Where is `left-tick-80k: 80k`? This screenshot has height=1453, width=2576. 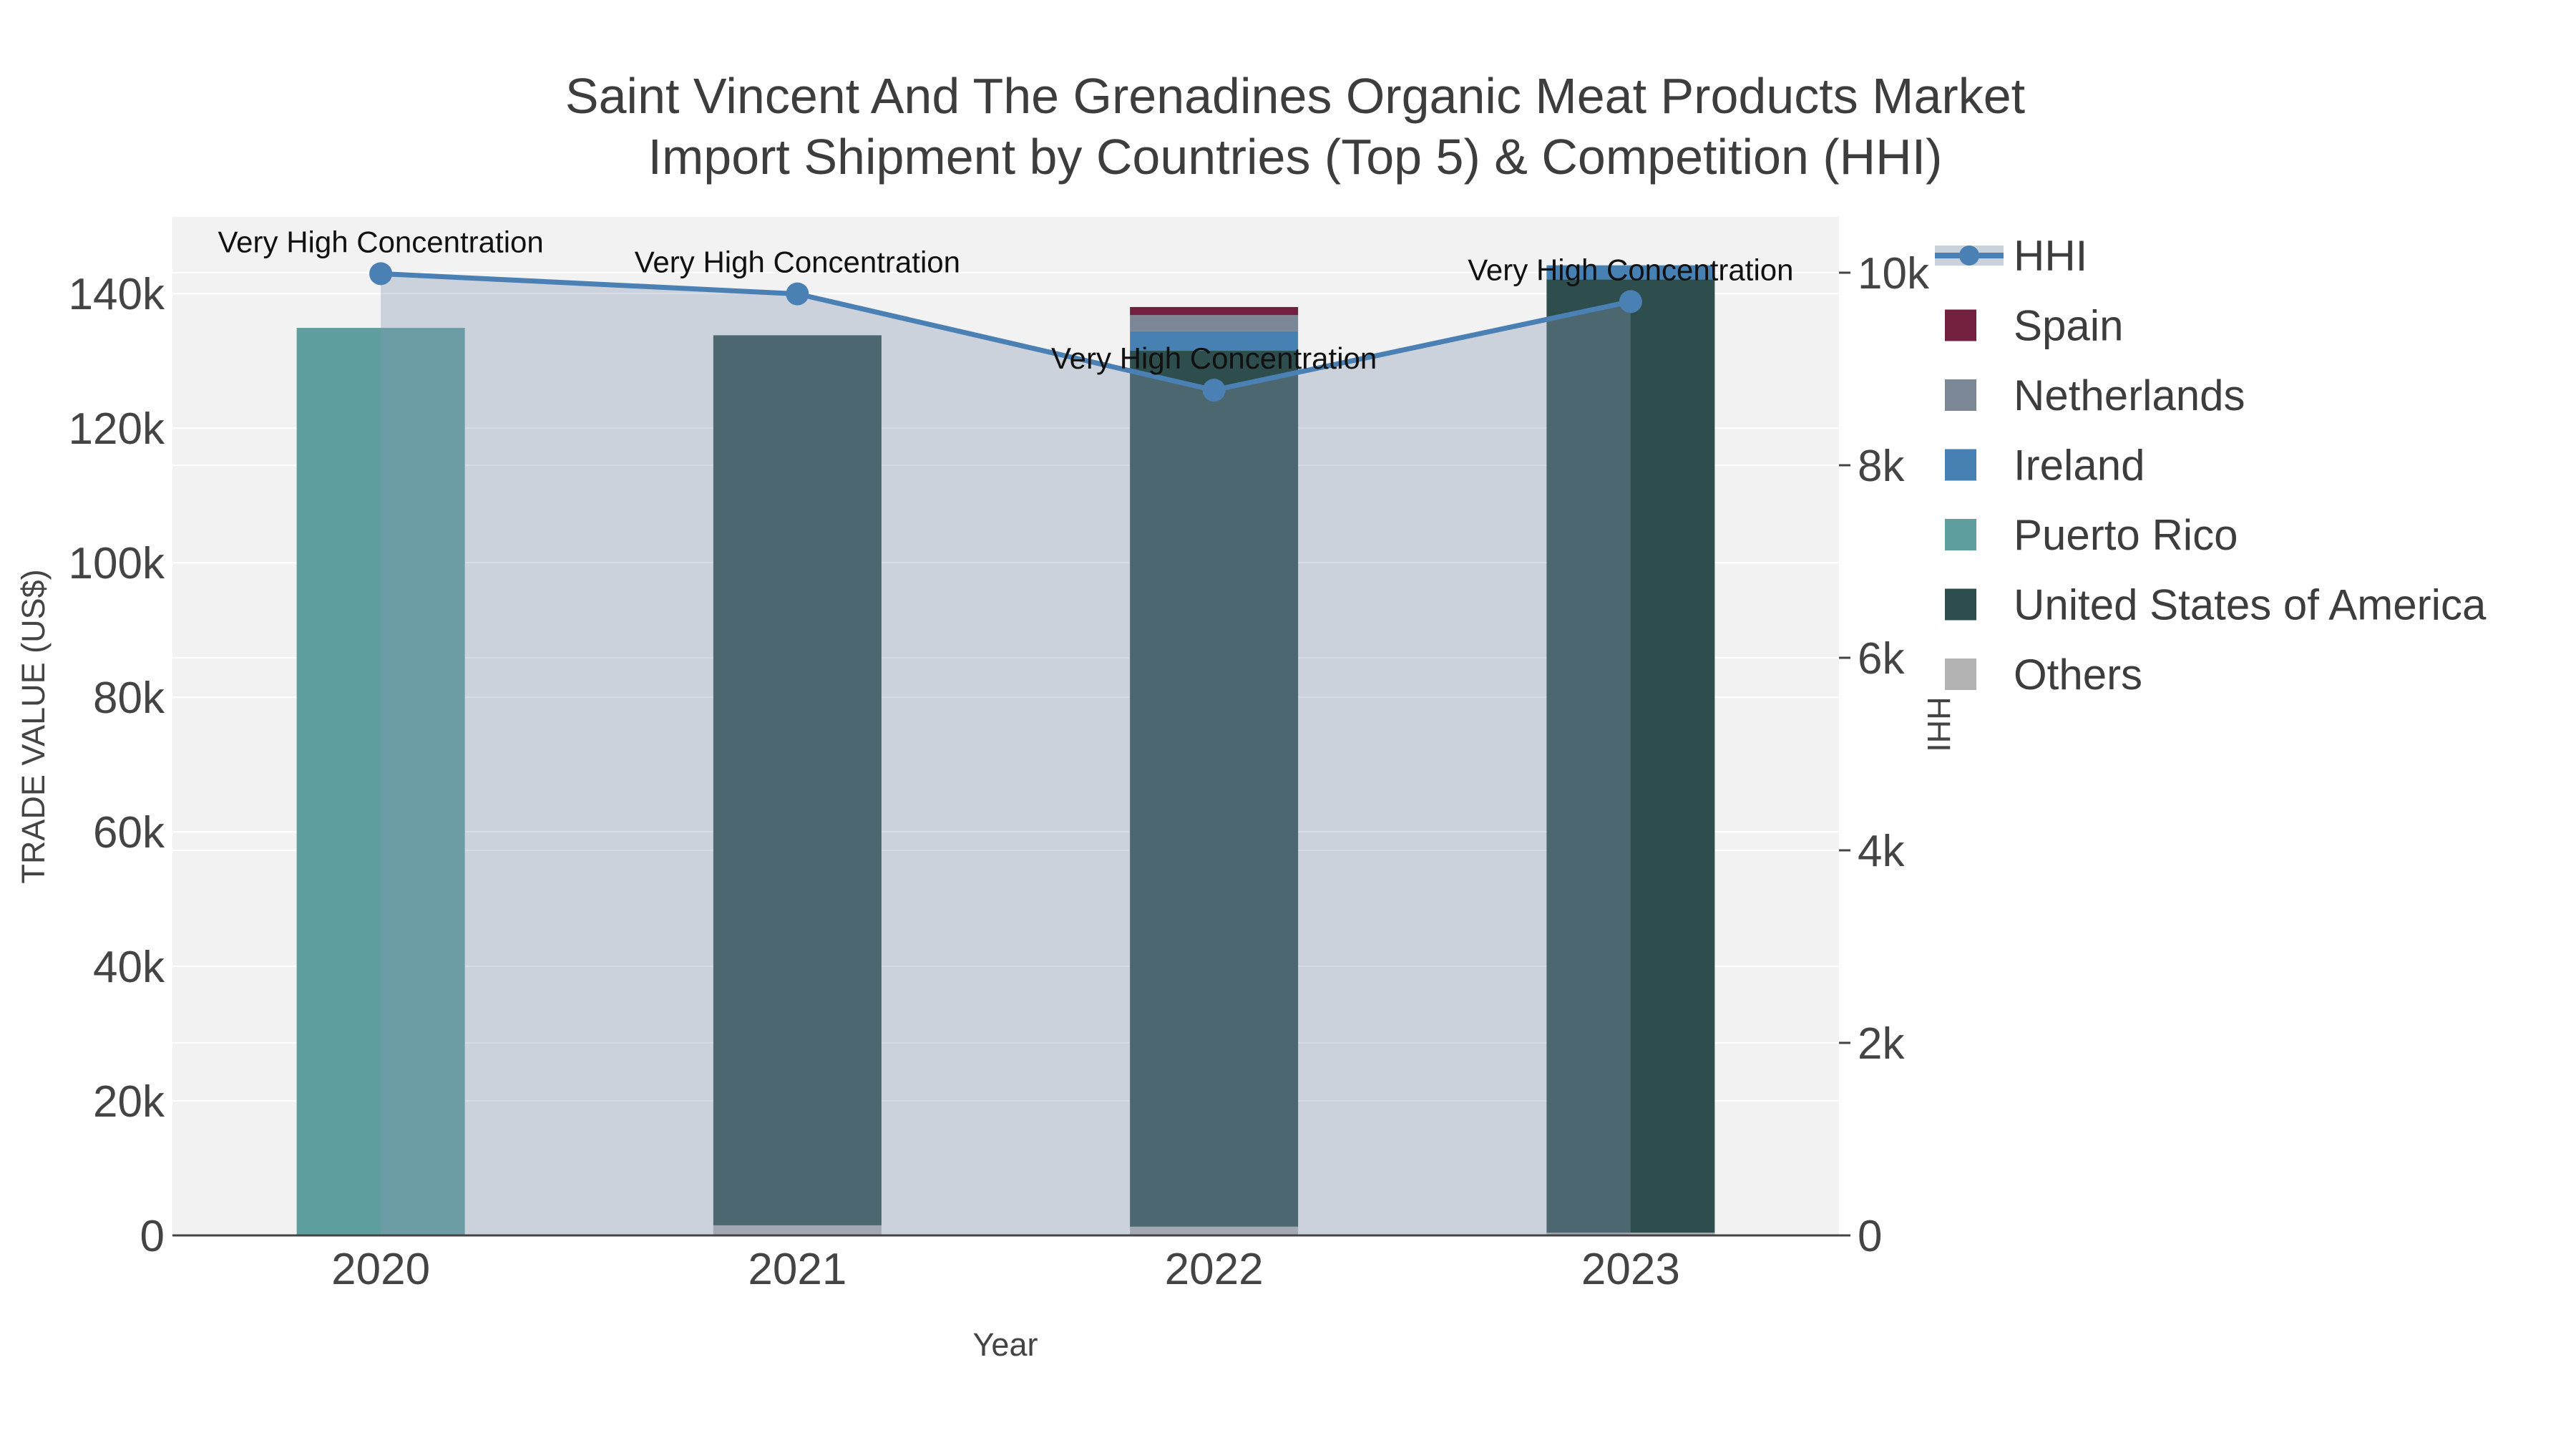
left-tick-80k: 80k is located at coordinates (129, 698).